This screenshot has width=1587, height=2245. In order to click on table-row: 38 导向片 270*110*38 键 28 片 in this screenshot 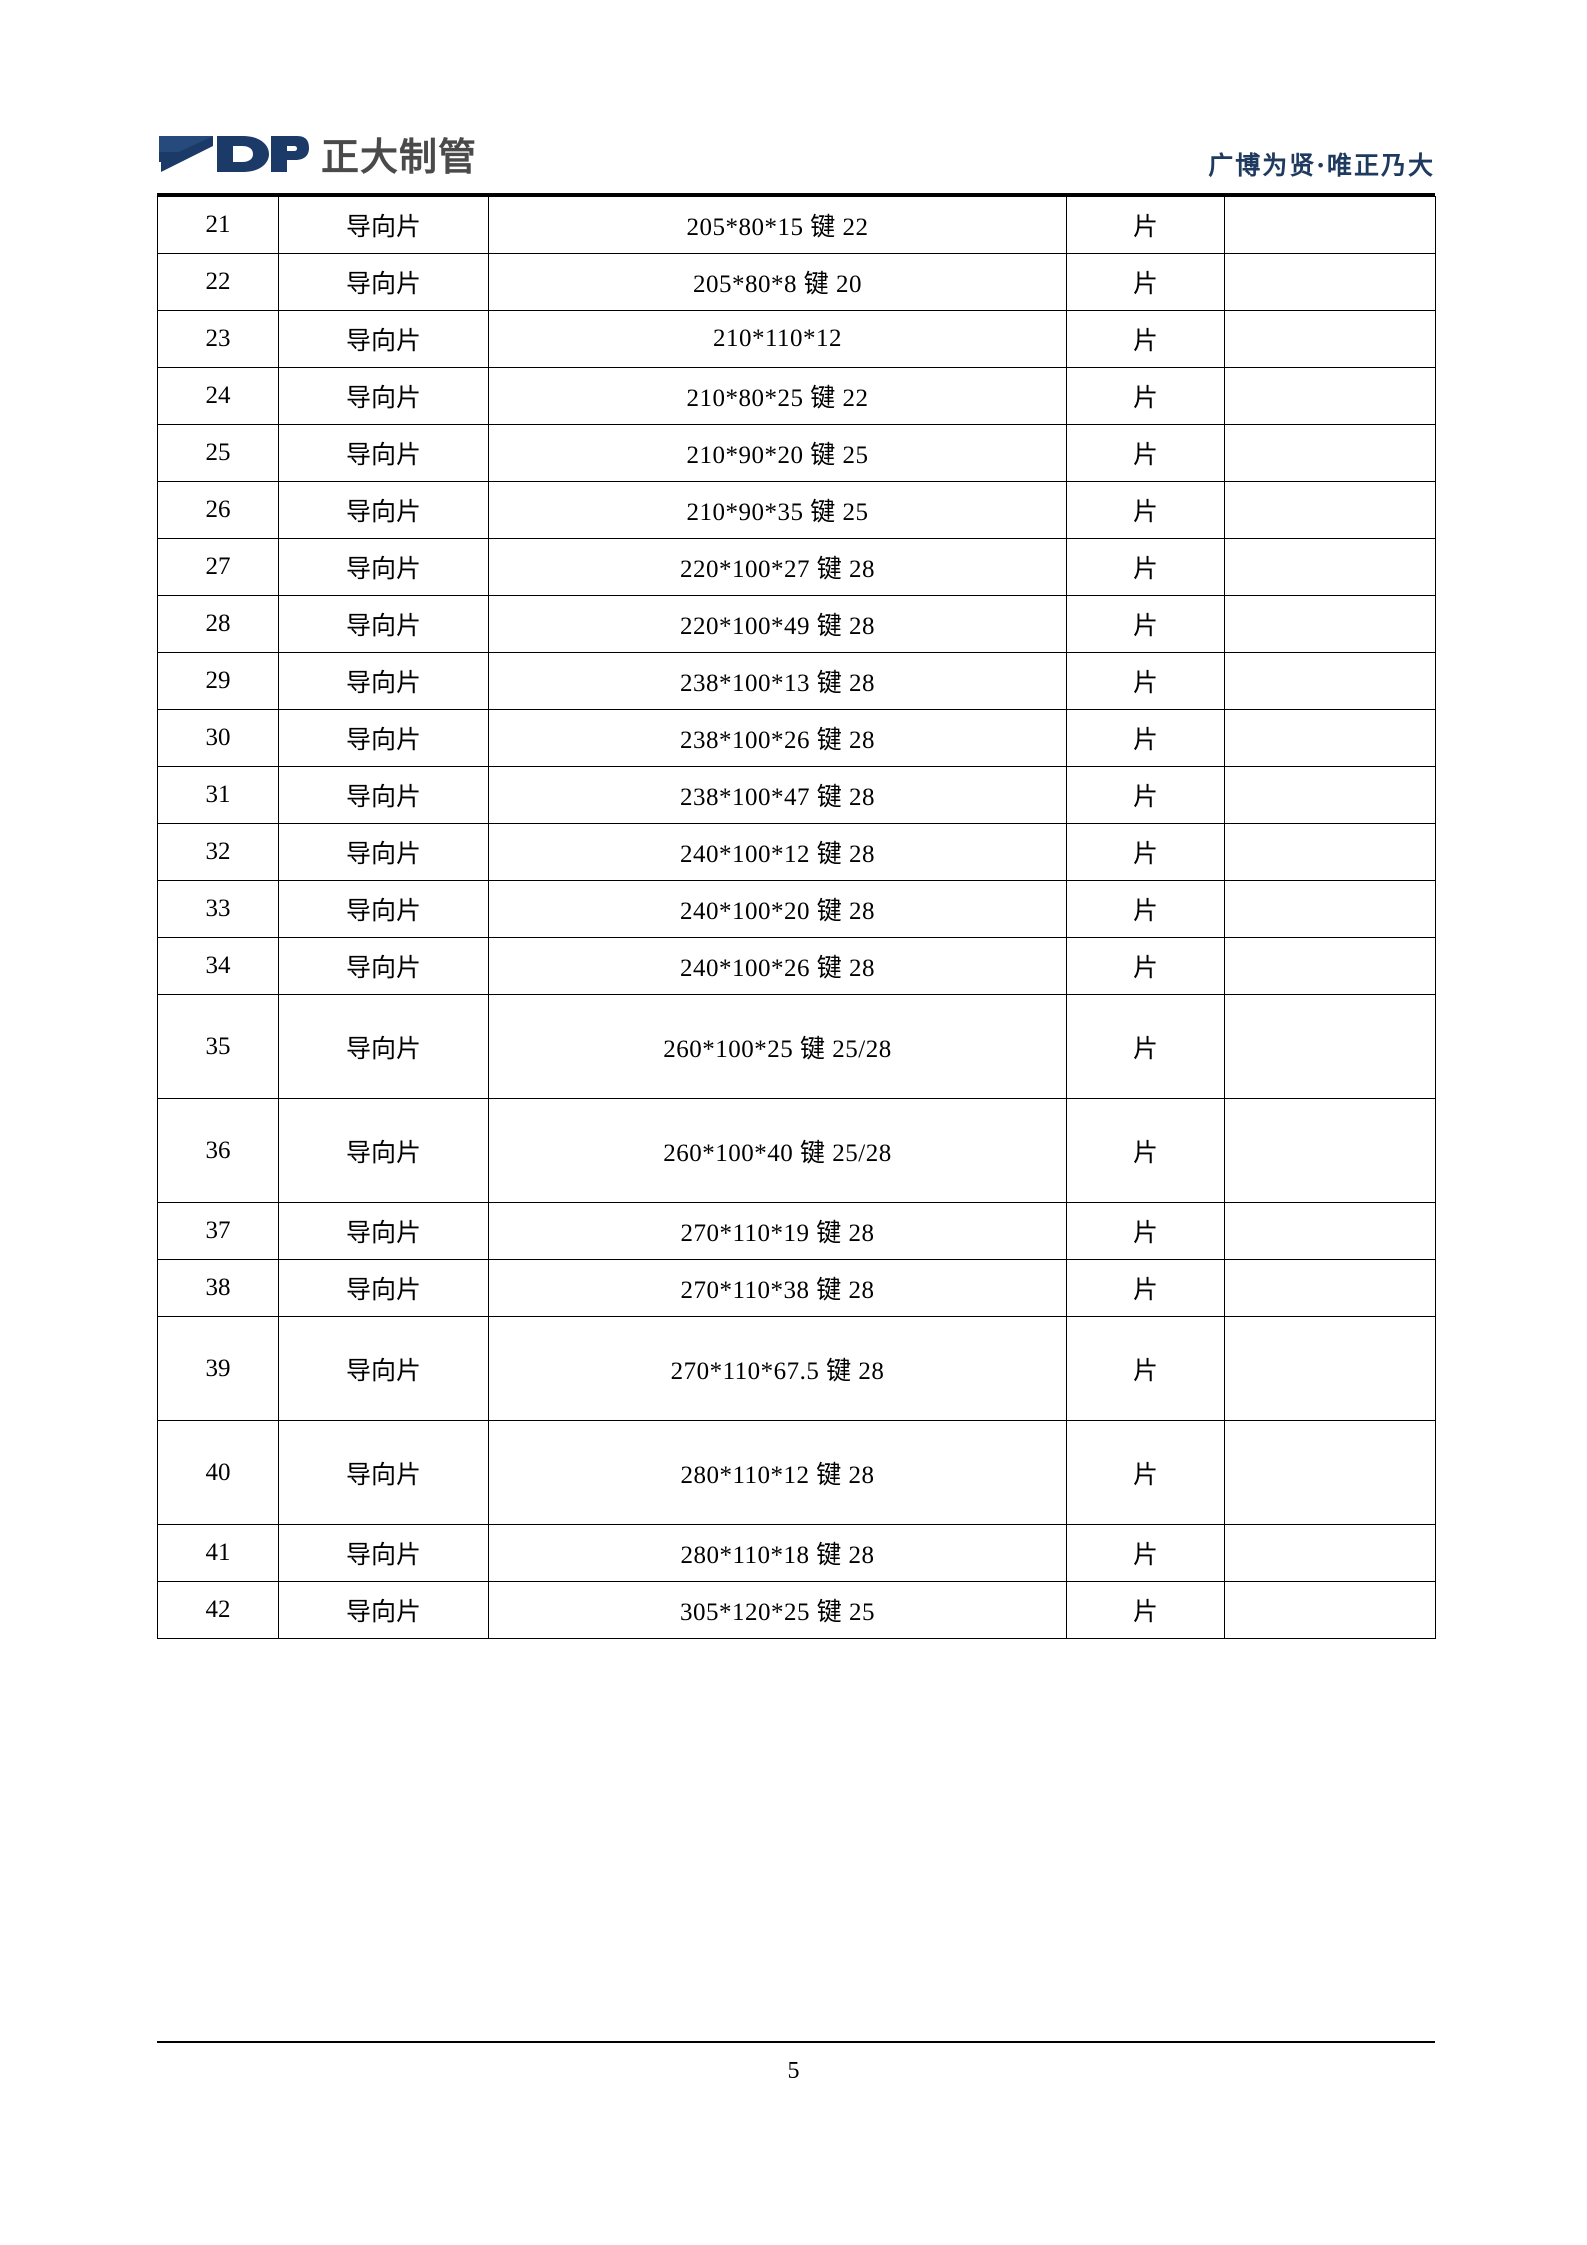, I will do `click(796, 1288)`.